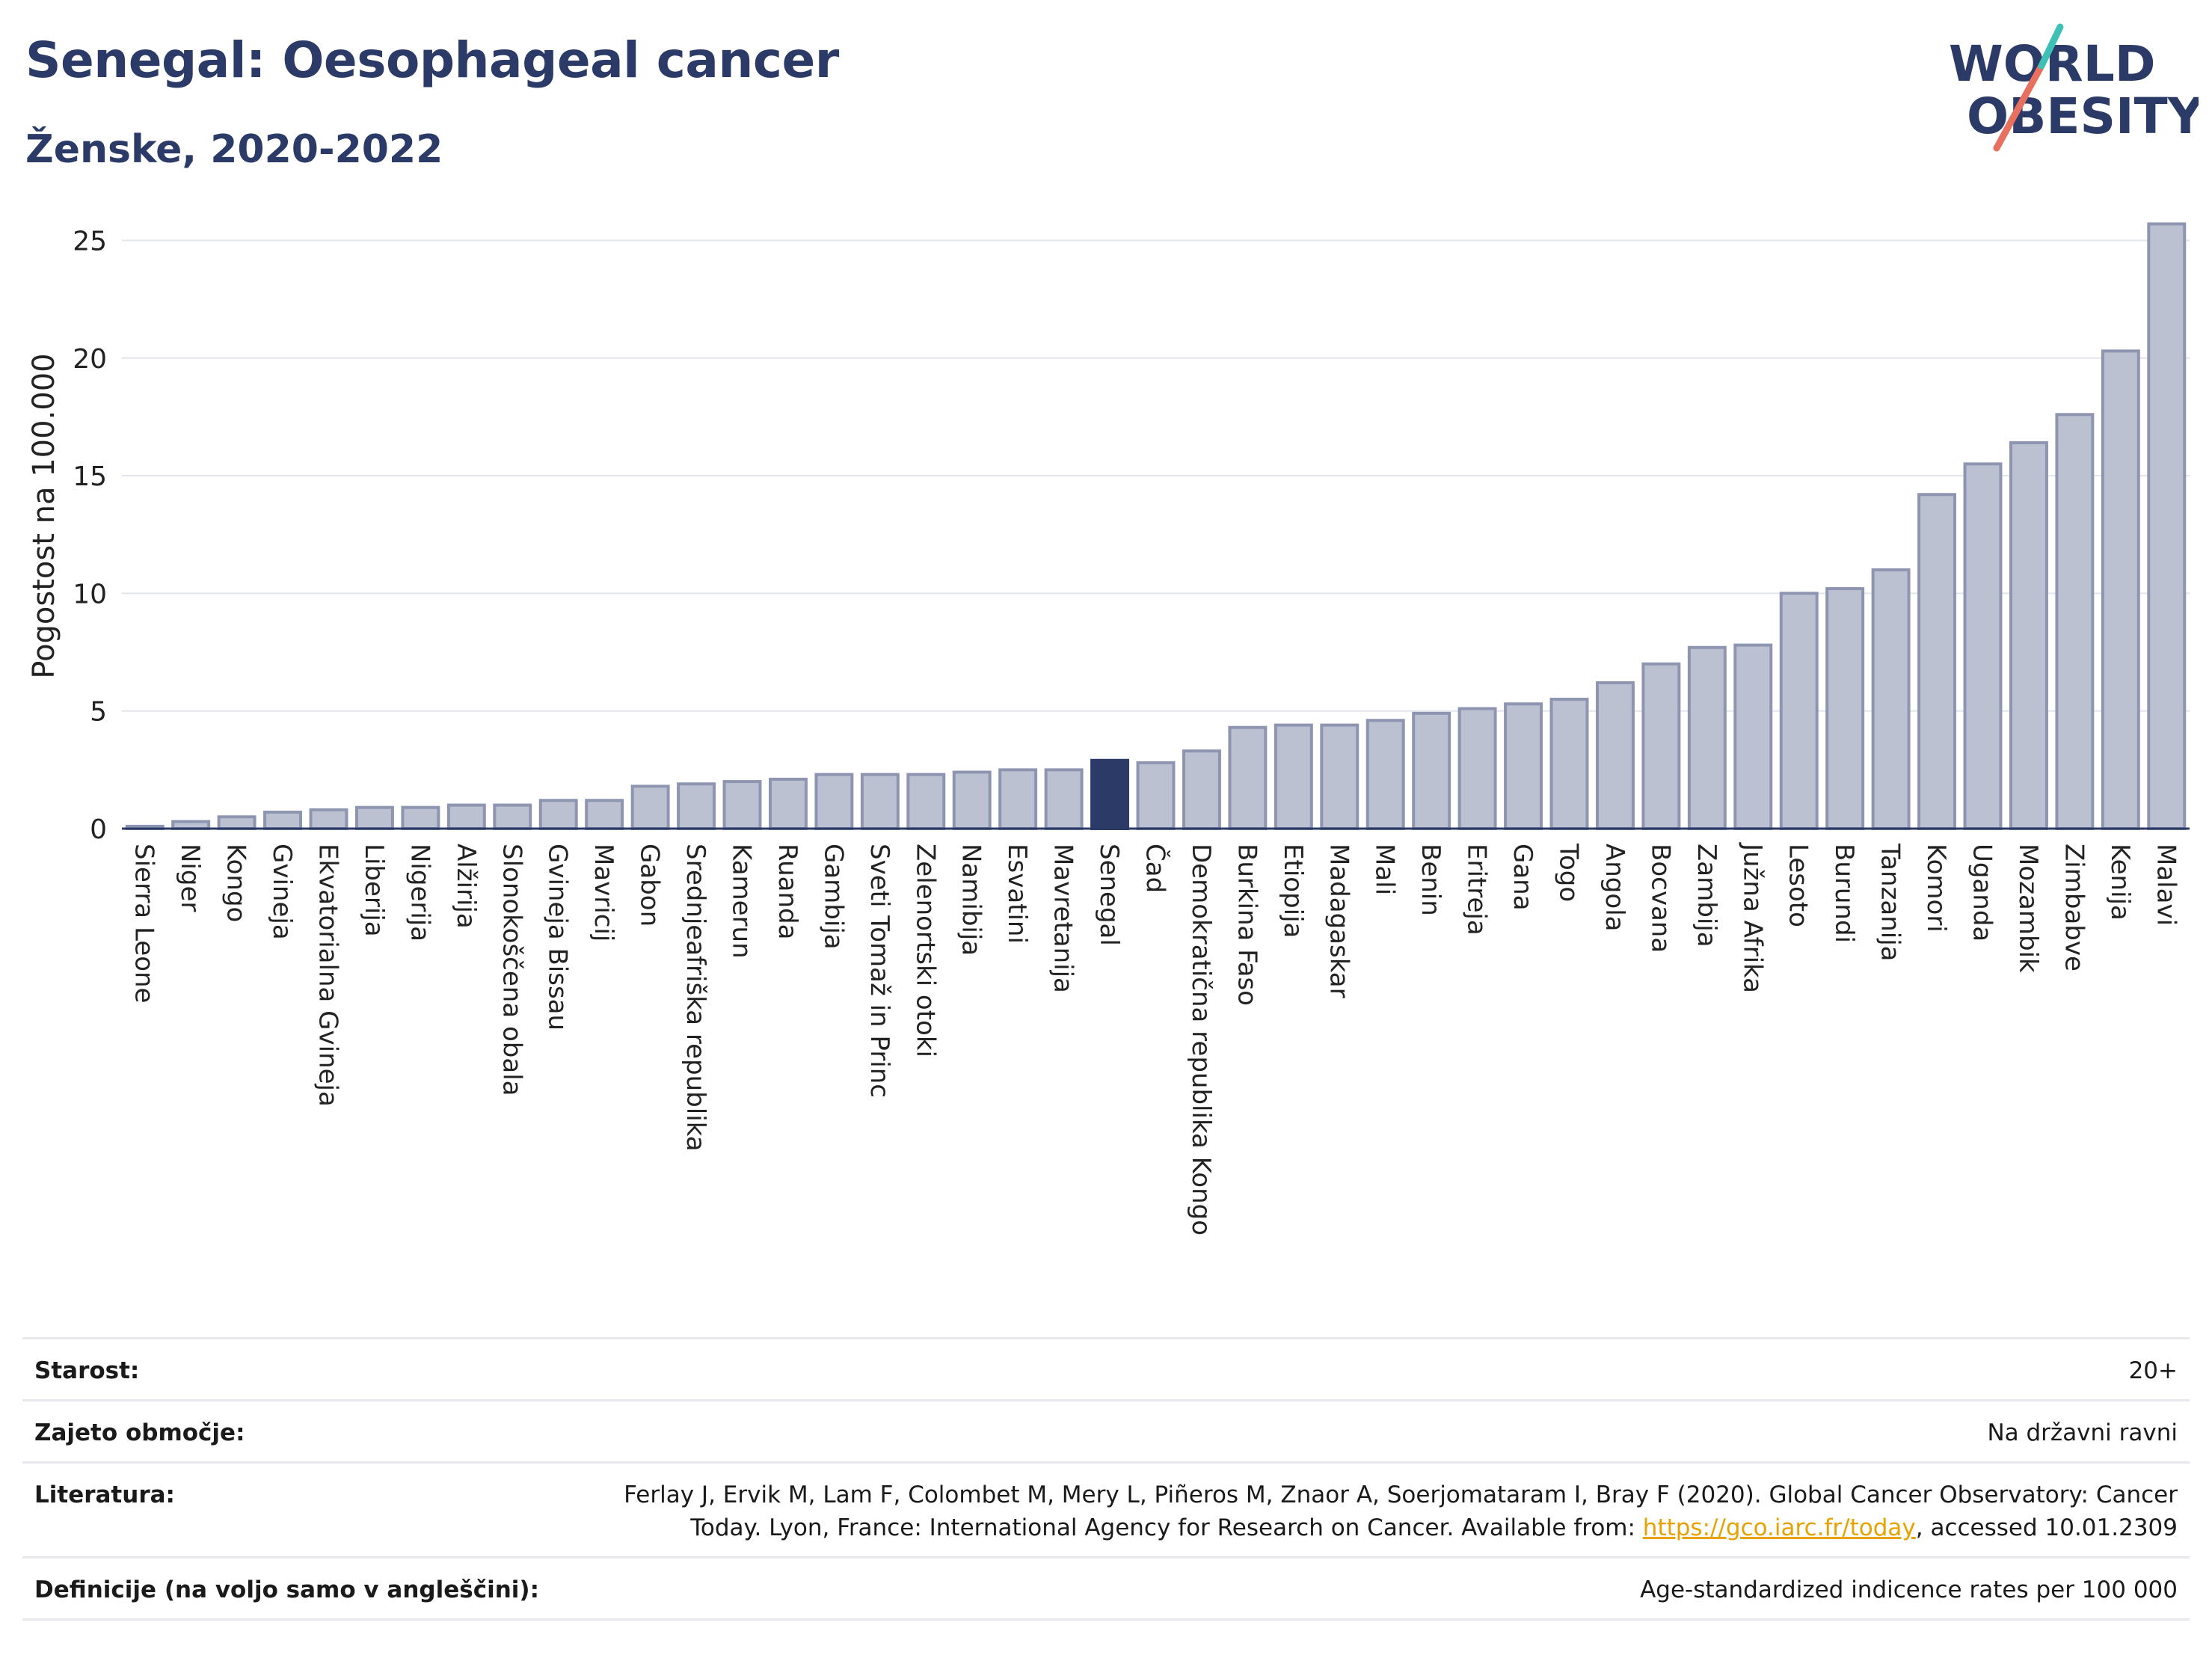 This screenshot has height=1655, width=2212. Describe the element at coordinates (1660, 898) in the screenshot. I see `x-tick-label: Bocvana` at that location.